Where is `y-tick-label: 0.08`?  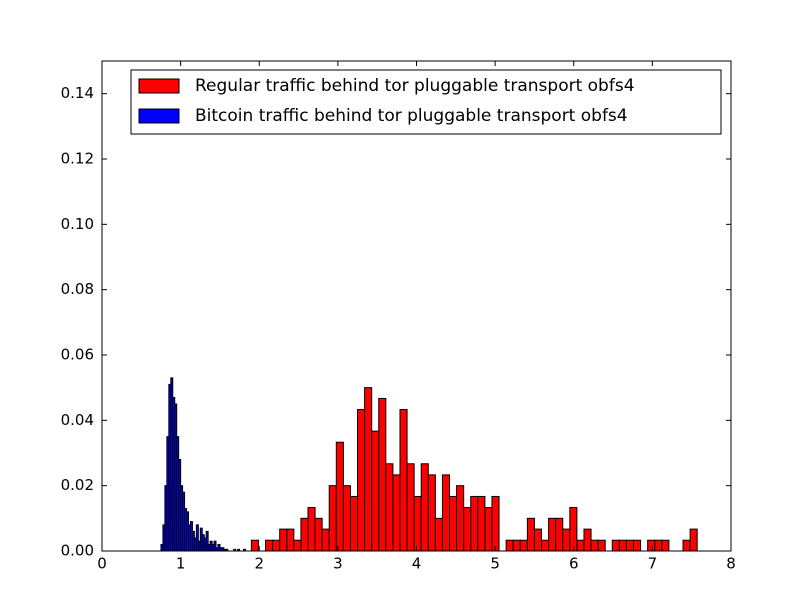
y-tick-label: 0.08 is located at coordinates (77, 289).